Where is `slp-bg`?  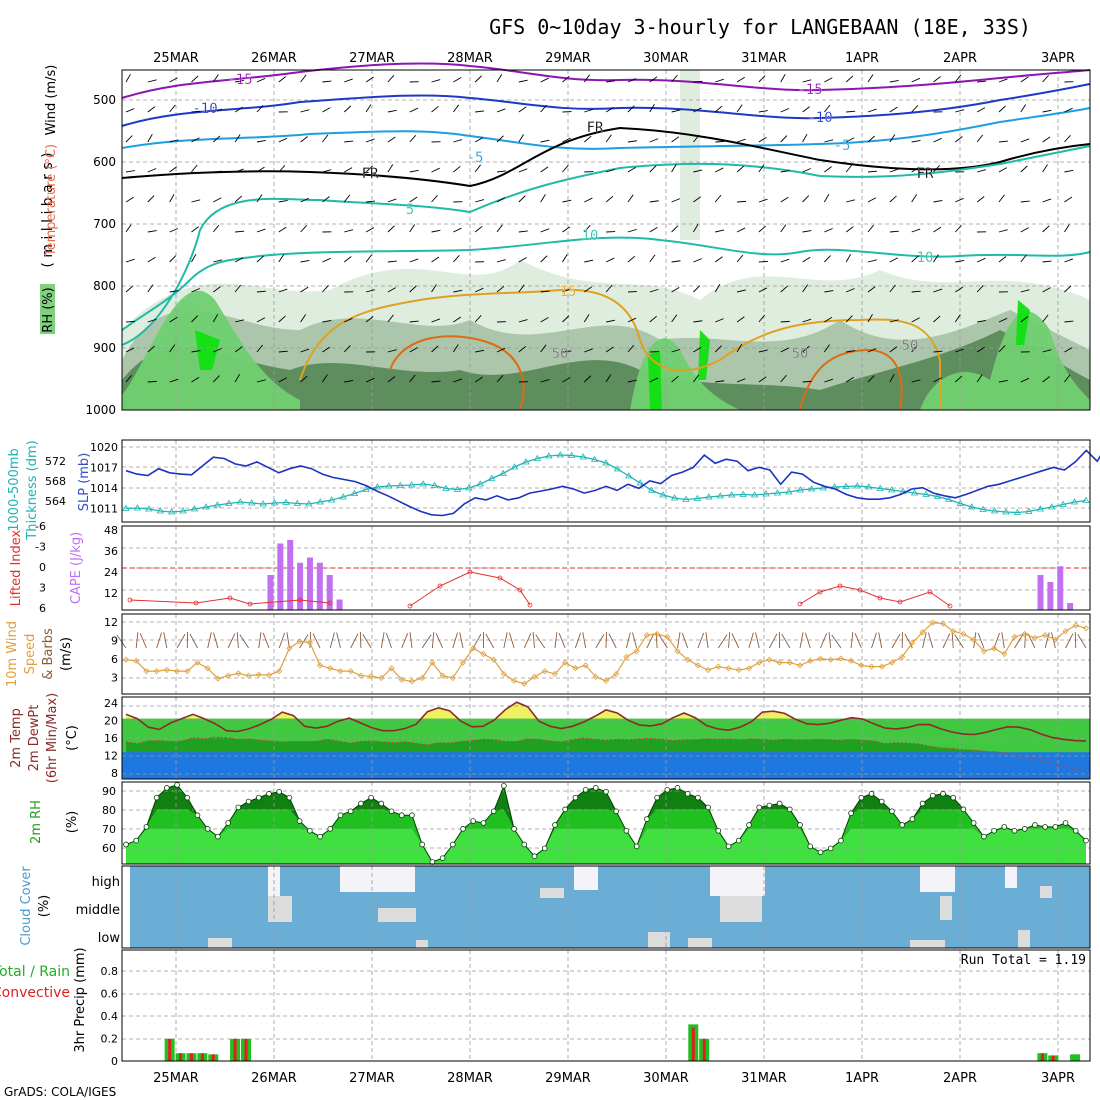
slp-bg is located at coordinates (606, 481).